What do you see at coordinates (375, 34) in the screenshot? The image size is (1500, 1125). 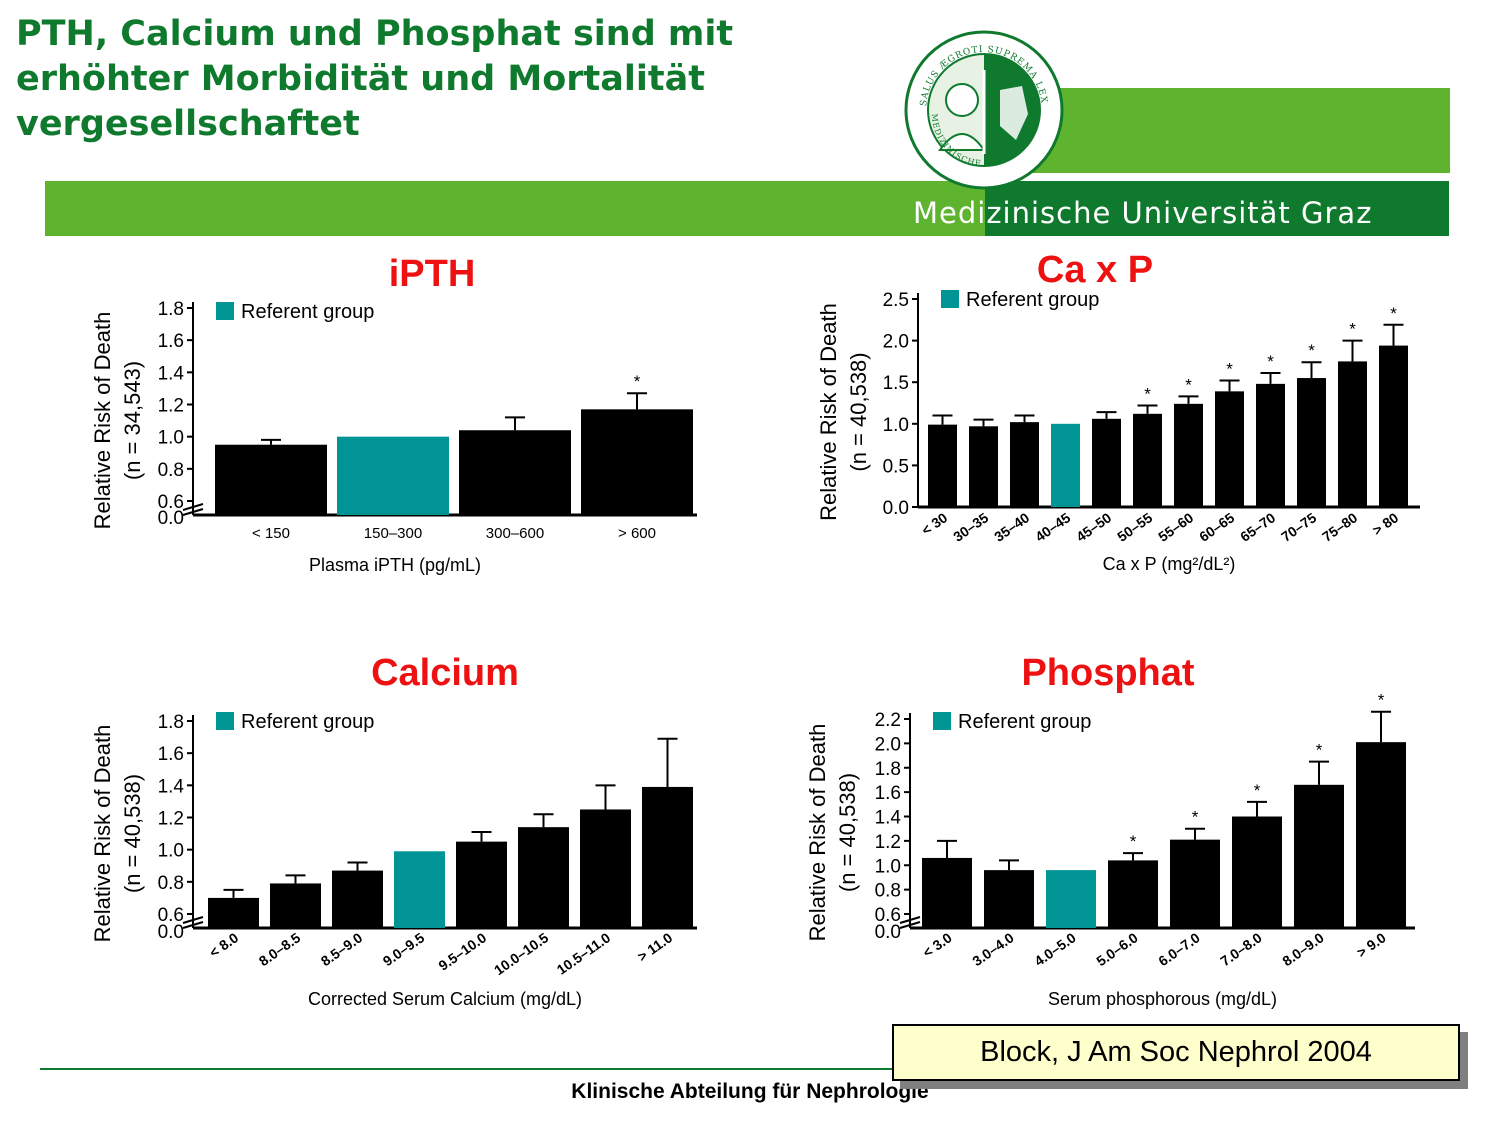 I see `slide-title-line-1: PTH, Calcium und Phosphat sind mit` at bounding box center [375, 34].